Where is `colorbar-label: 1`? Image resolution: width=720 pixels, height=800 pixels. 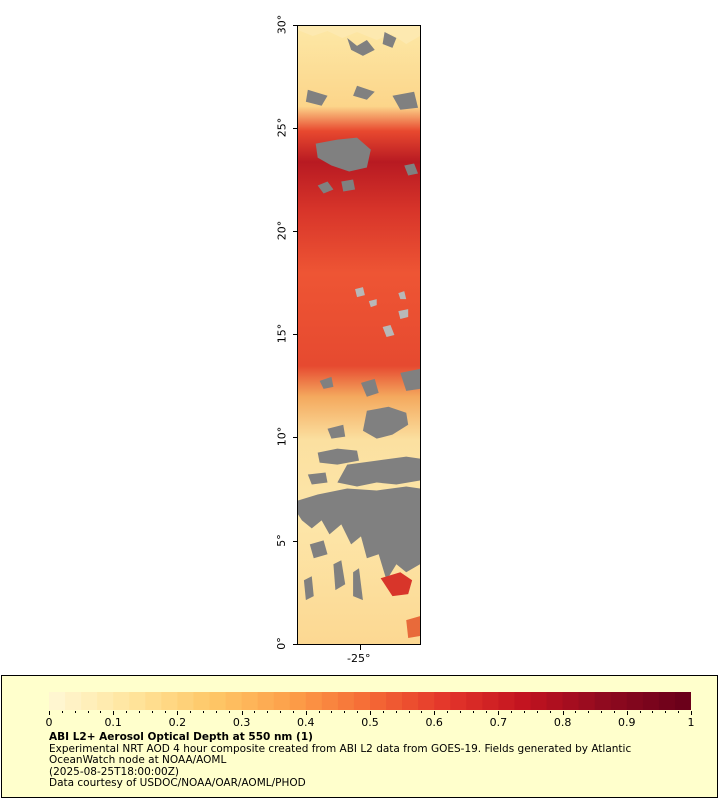
colorbar-label: 1 is located at coordinates (691, 722).